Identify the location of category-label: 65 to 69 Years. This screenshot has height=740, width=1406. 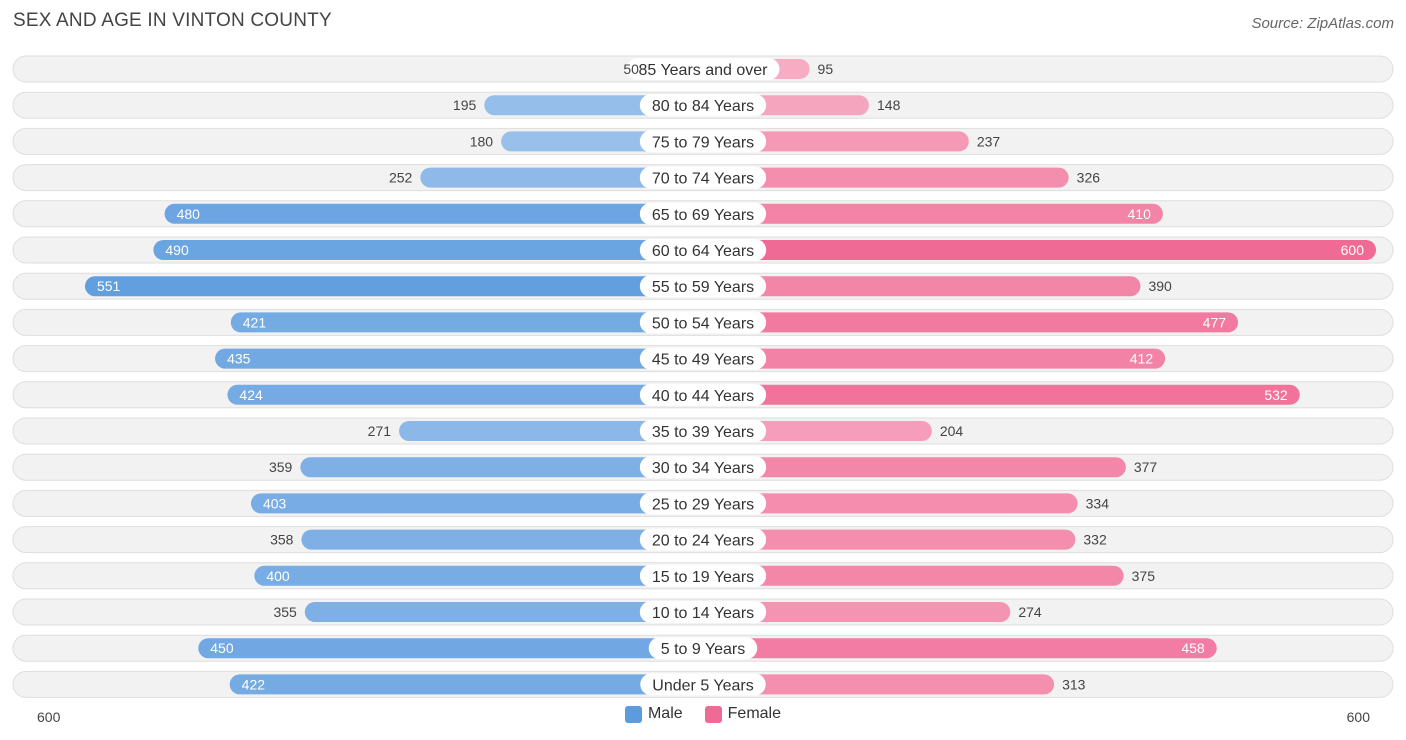
(703, 215).